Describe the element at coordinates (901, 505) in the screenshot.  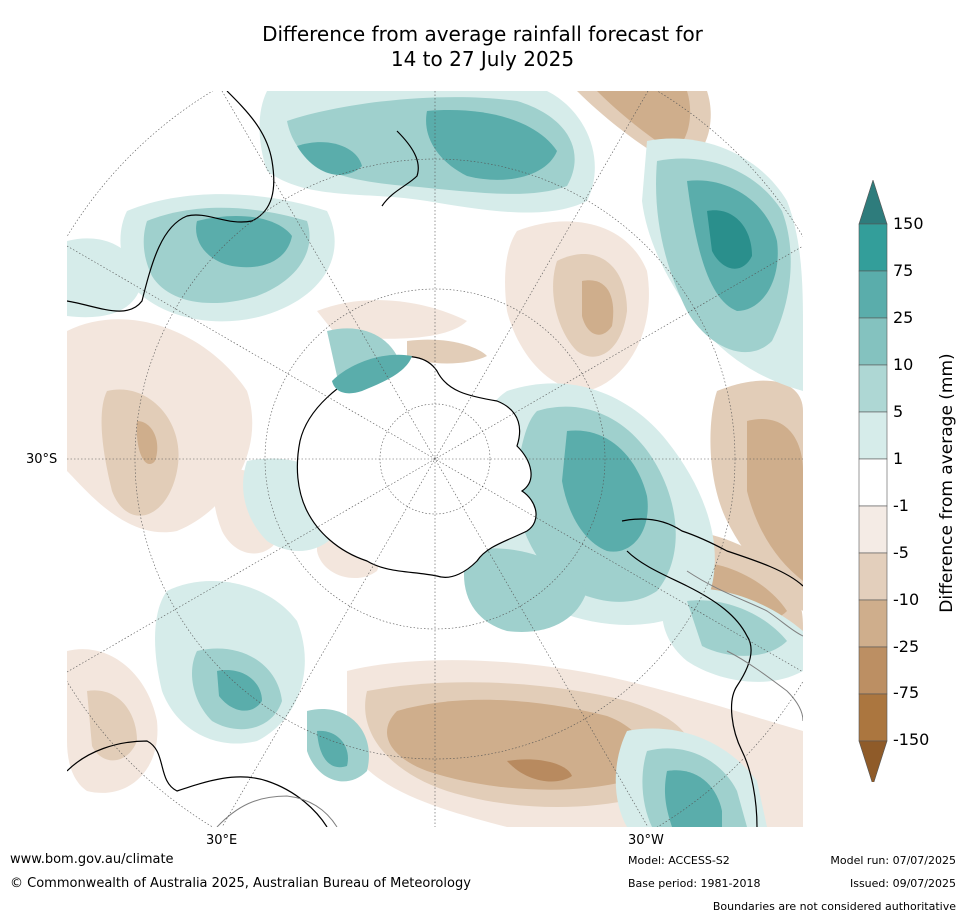
I see `colorbar-tick: -1` at that location.